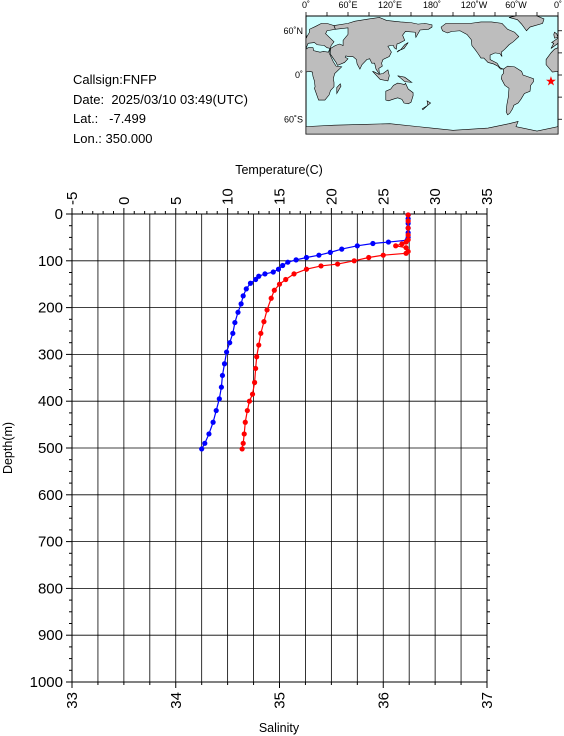 The image size is (564, 736). What do you see at coordinates (293, 31) in the screenshot?
I see `map-lat-label: 60˚N` at bounding box center [293, 31].